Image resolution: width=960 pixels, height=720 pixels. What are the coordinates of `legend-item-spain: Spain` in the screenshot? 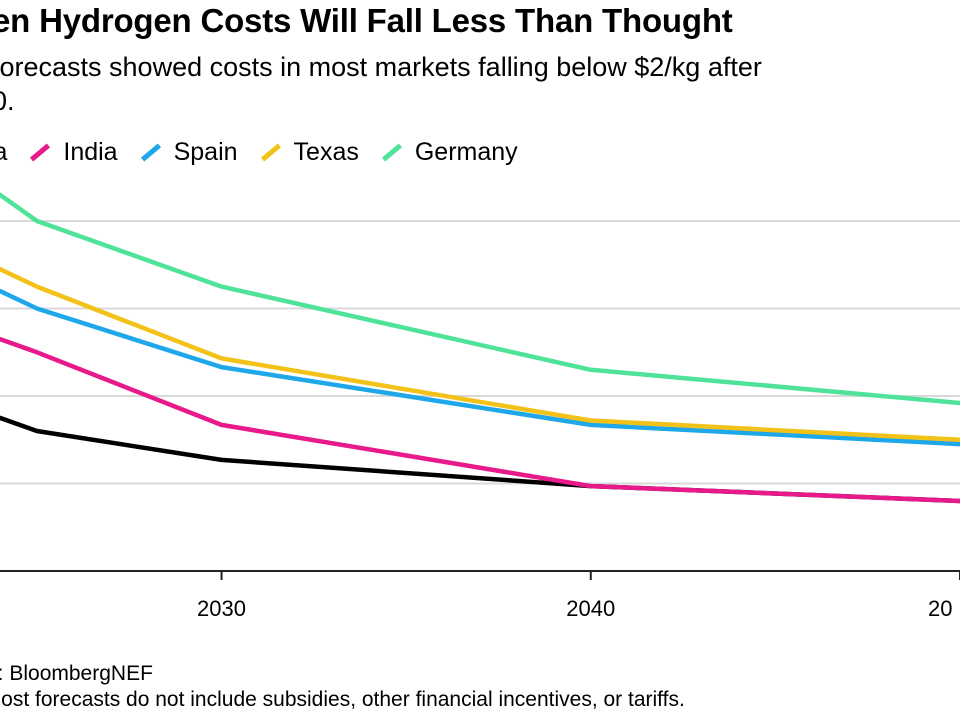 It's located at (189, 152).